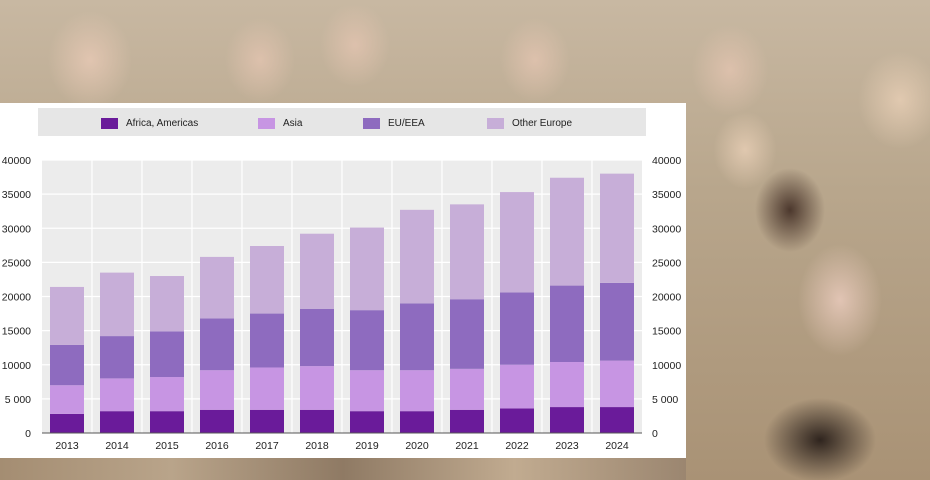 Image resolution: width=930 pixels, height=480 pixels. Describe the element at coordinates (517, 420) in the screenshot. I see `bar-africa-americas-2022` at that location.